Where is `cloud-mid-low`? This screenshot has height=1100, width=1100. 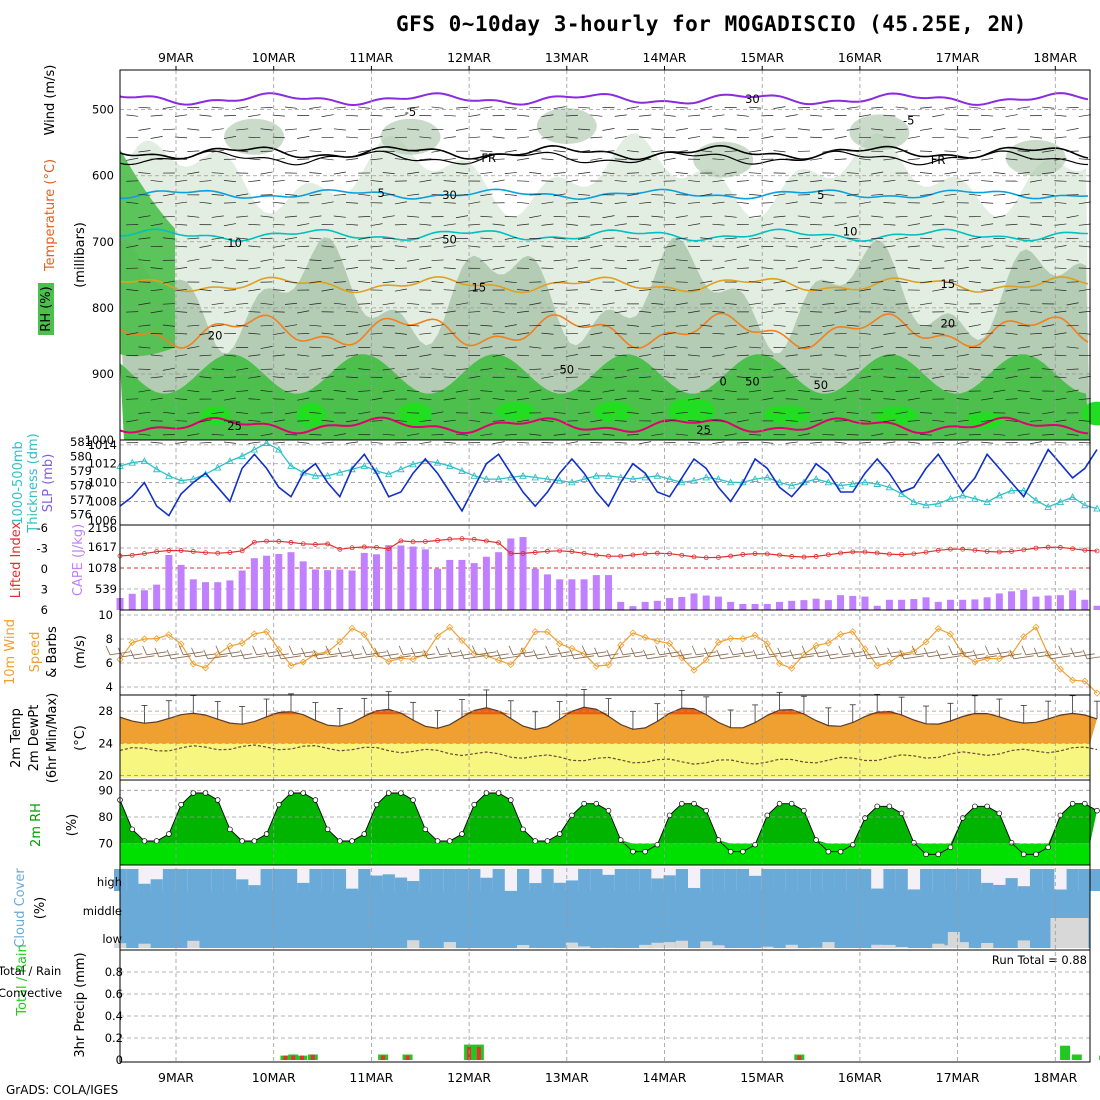 cloud-mid-low is located at coordinates (605, 919).